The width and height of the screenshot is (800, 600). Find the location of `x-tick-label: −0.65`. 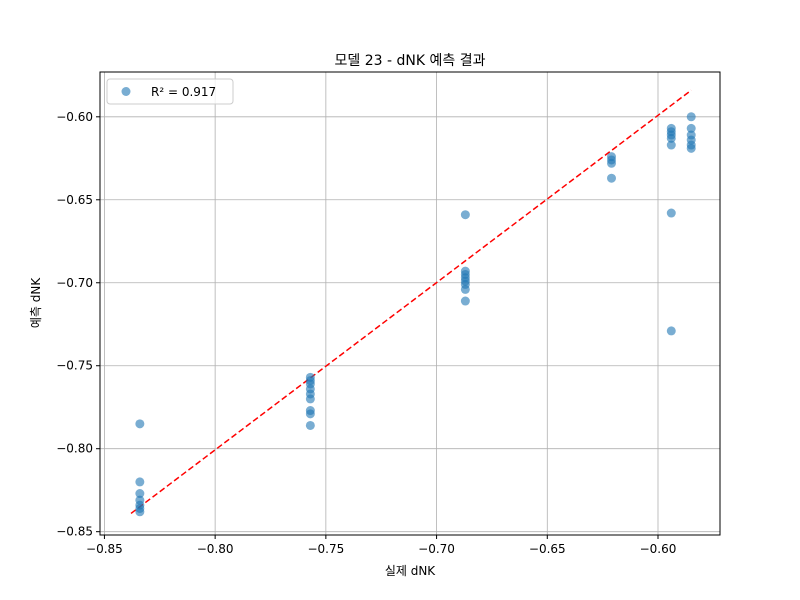

x-tick-label: −0.65 is located at coordinates (547, 549).